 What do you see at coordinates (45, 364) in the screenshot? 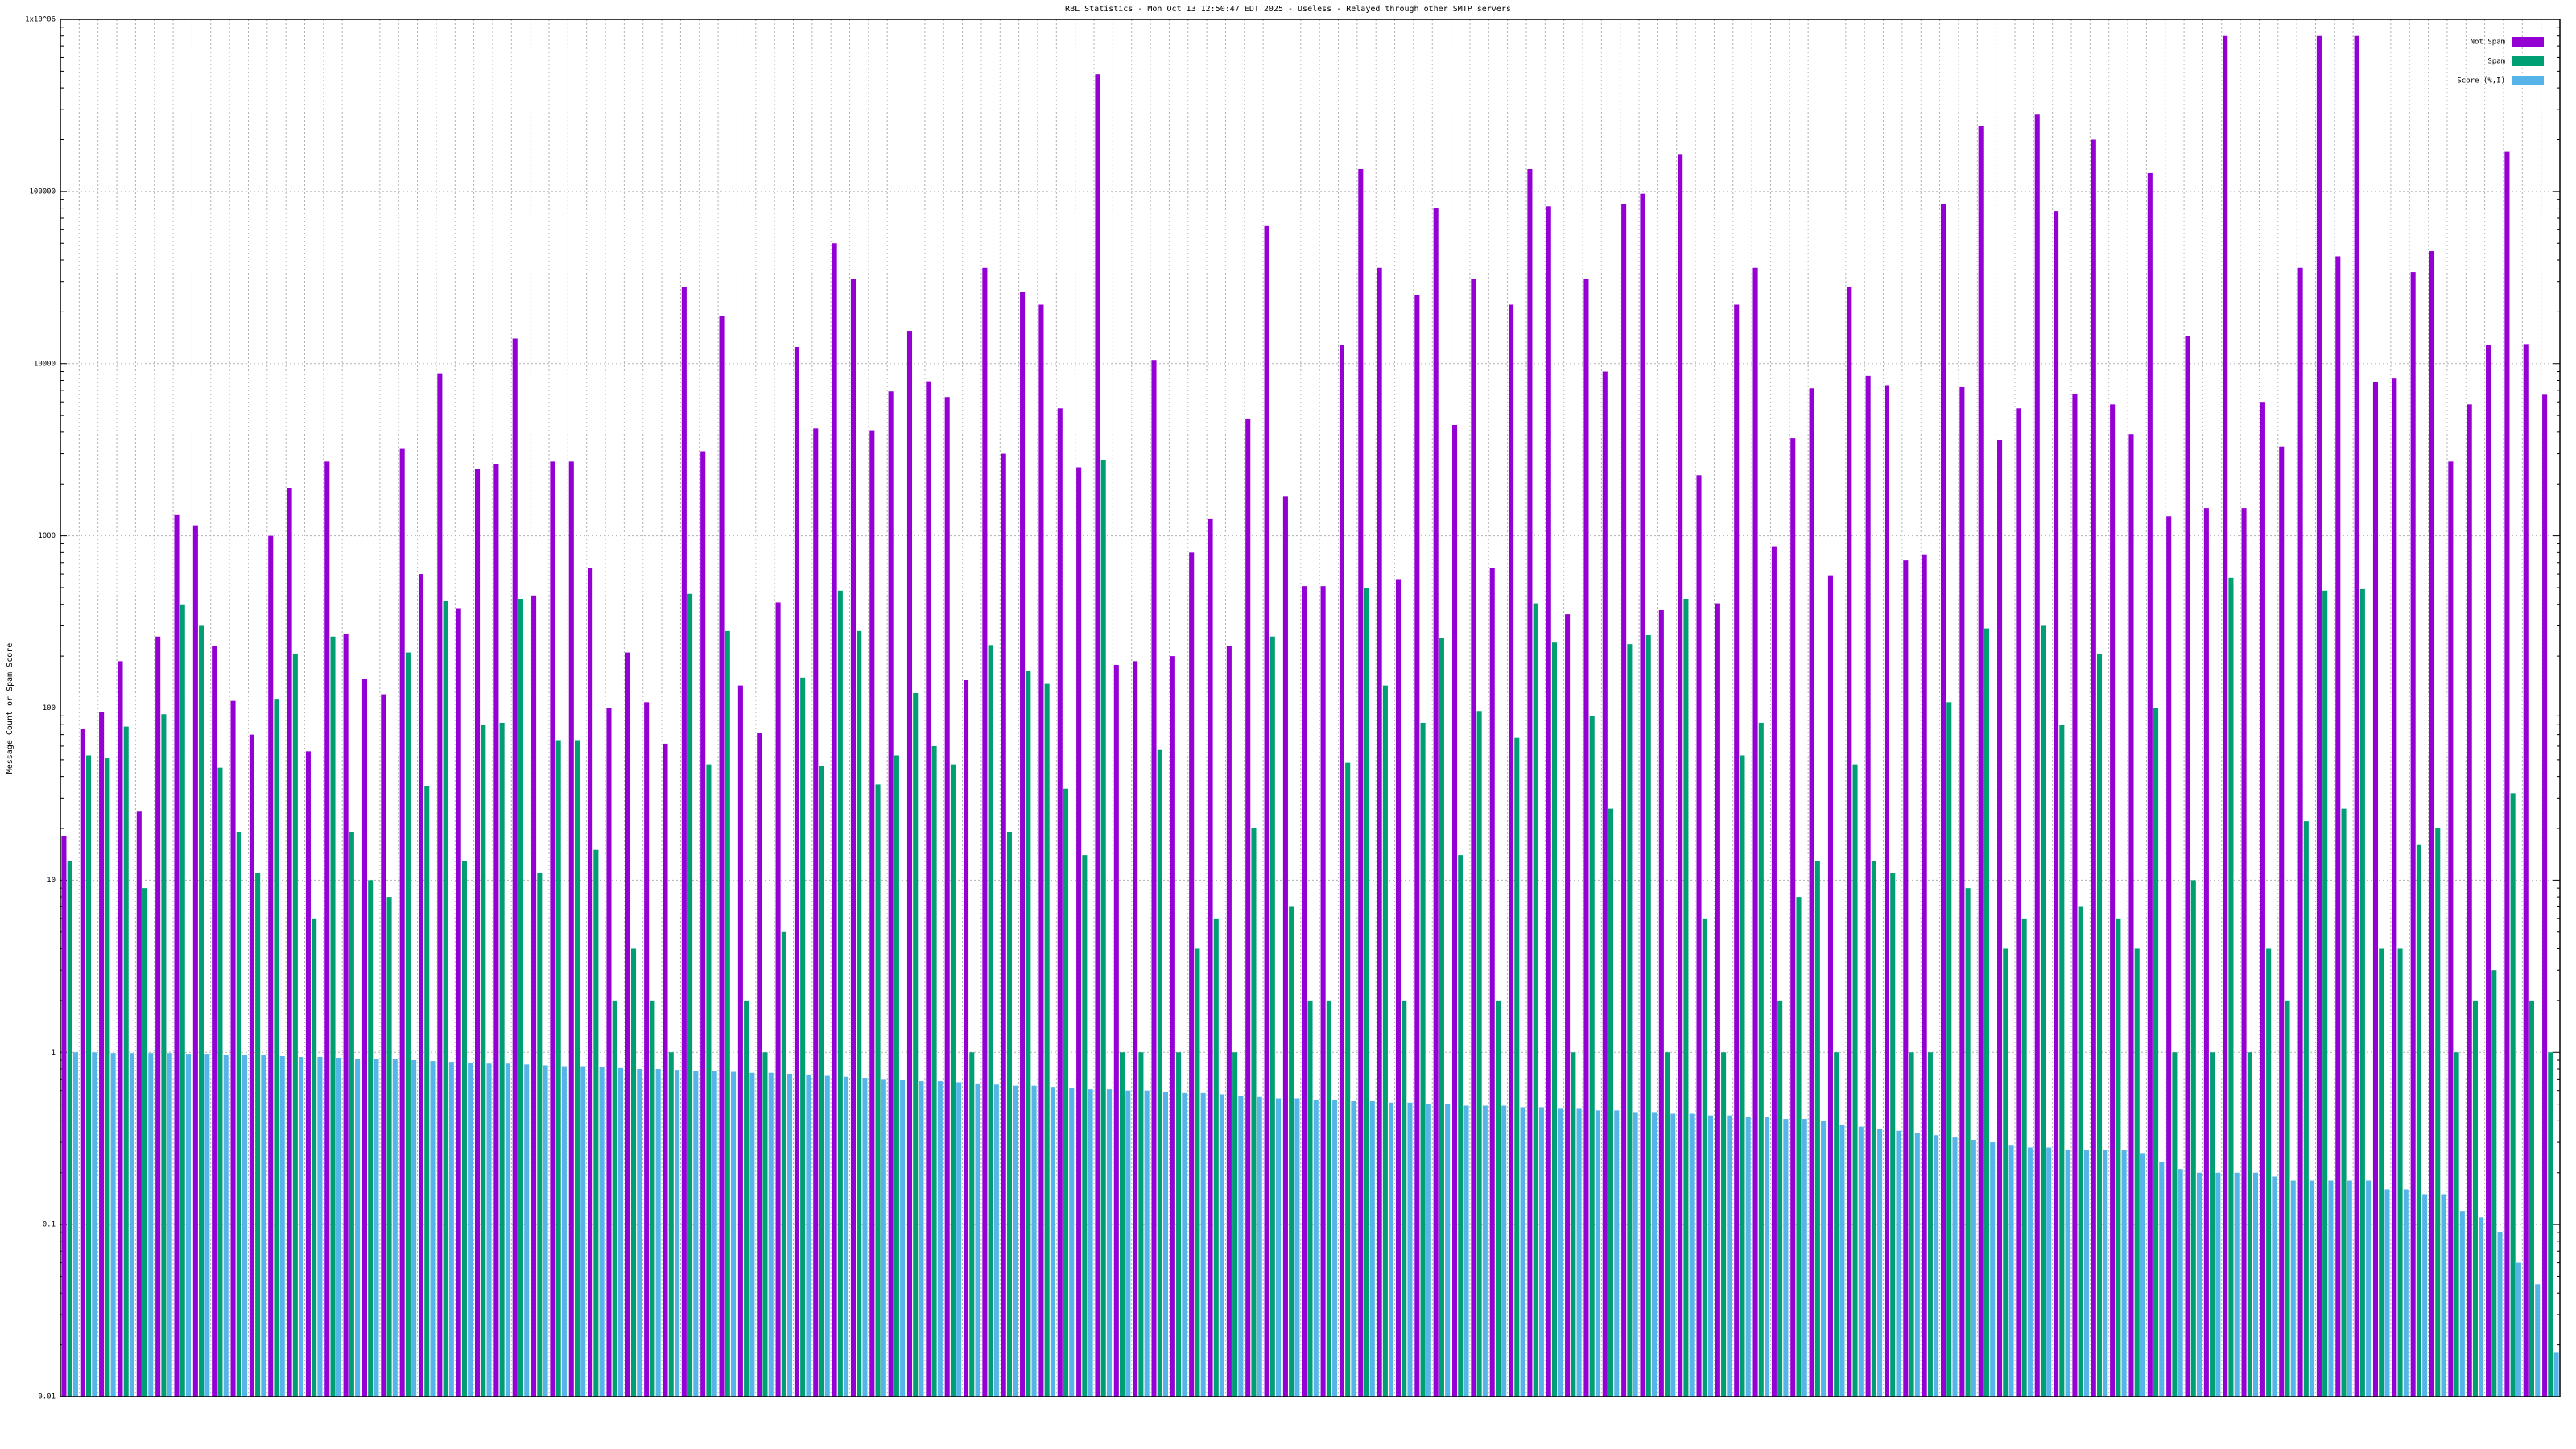
I see `y-tick-label: 10000` at bounding box center [45, 364].